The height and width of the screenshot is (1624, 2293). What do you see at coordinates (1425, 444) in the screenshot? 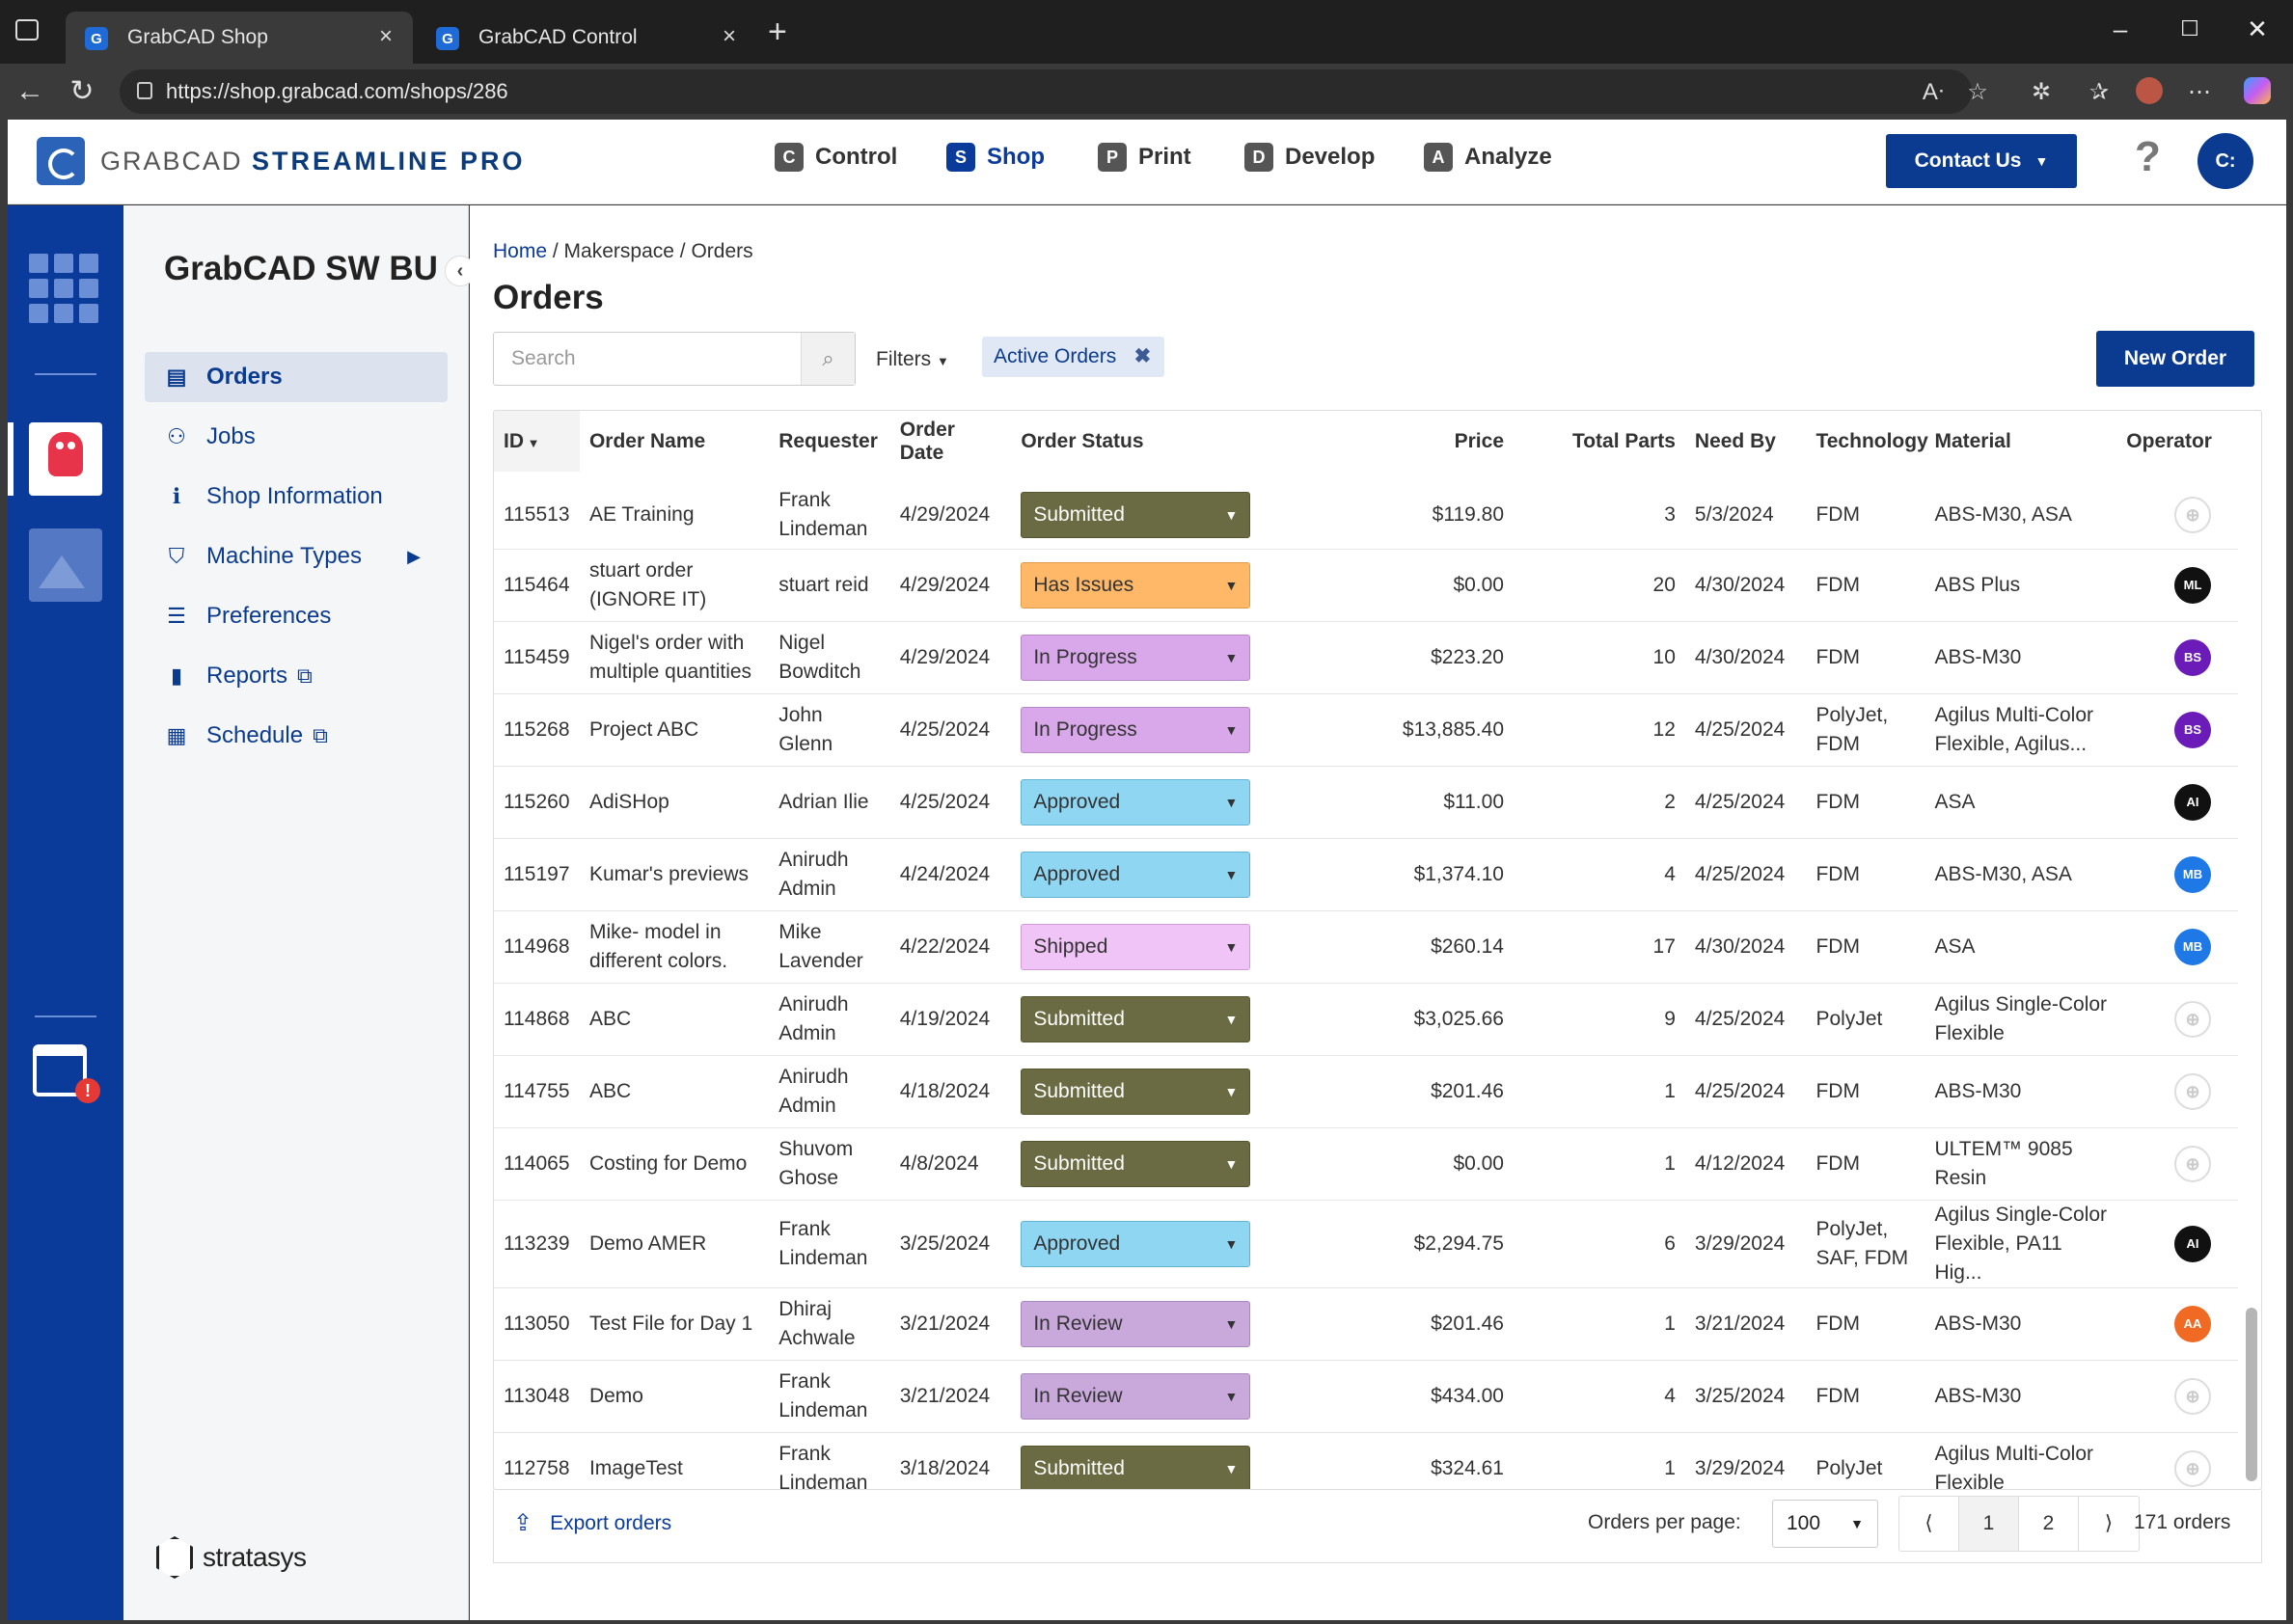
I see `column-header-price: Price` at bounding box center [1425, 444].